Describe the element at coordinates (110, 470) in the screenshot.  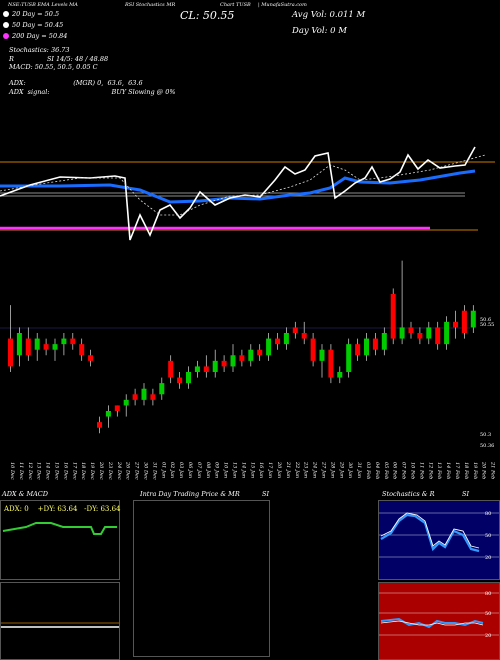
I see `x-tick-label: 23 Dec` at that location.